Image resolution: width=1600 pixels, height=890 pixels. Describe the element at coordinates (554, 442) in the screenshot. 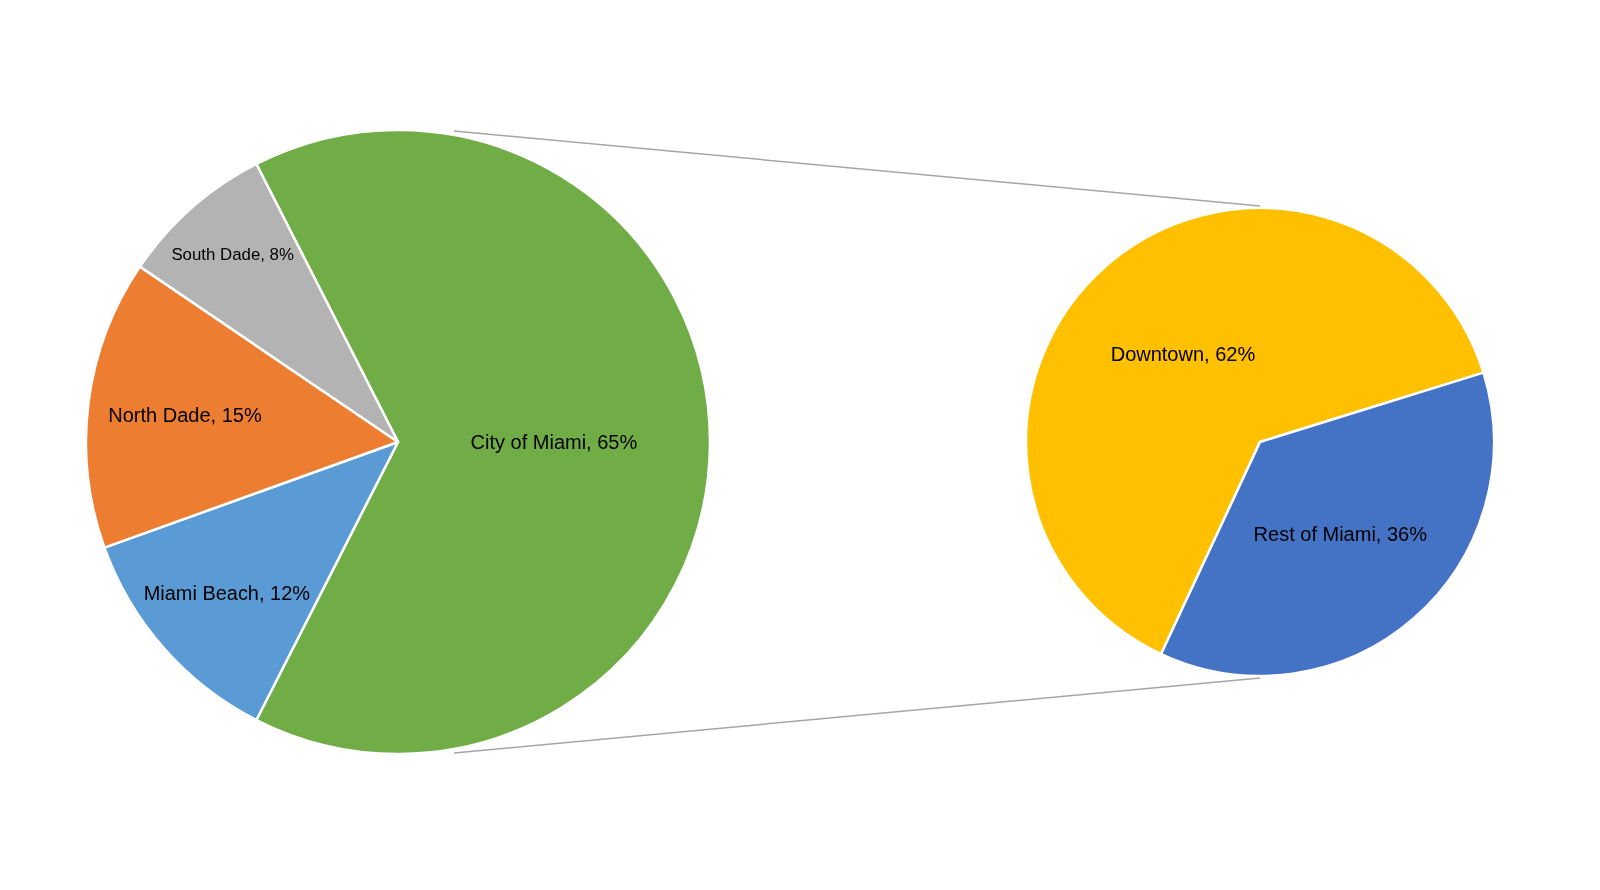

I see `slice-label: City of Miami, 65%` at that location.